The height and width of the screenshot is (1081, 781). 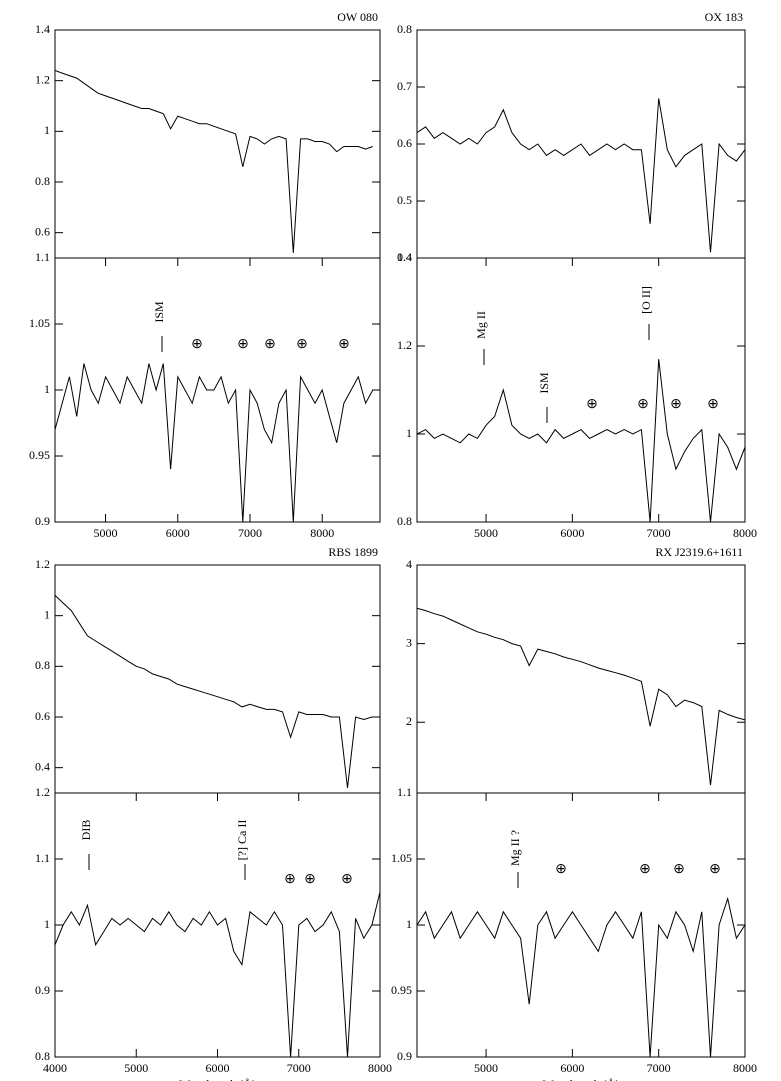 I want to click on annotation: Mg II ?, so click(x=515, y=848).